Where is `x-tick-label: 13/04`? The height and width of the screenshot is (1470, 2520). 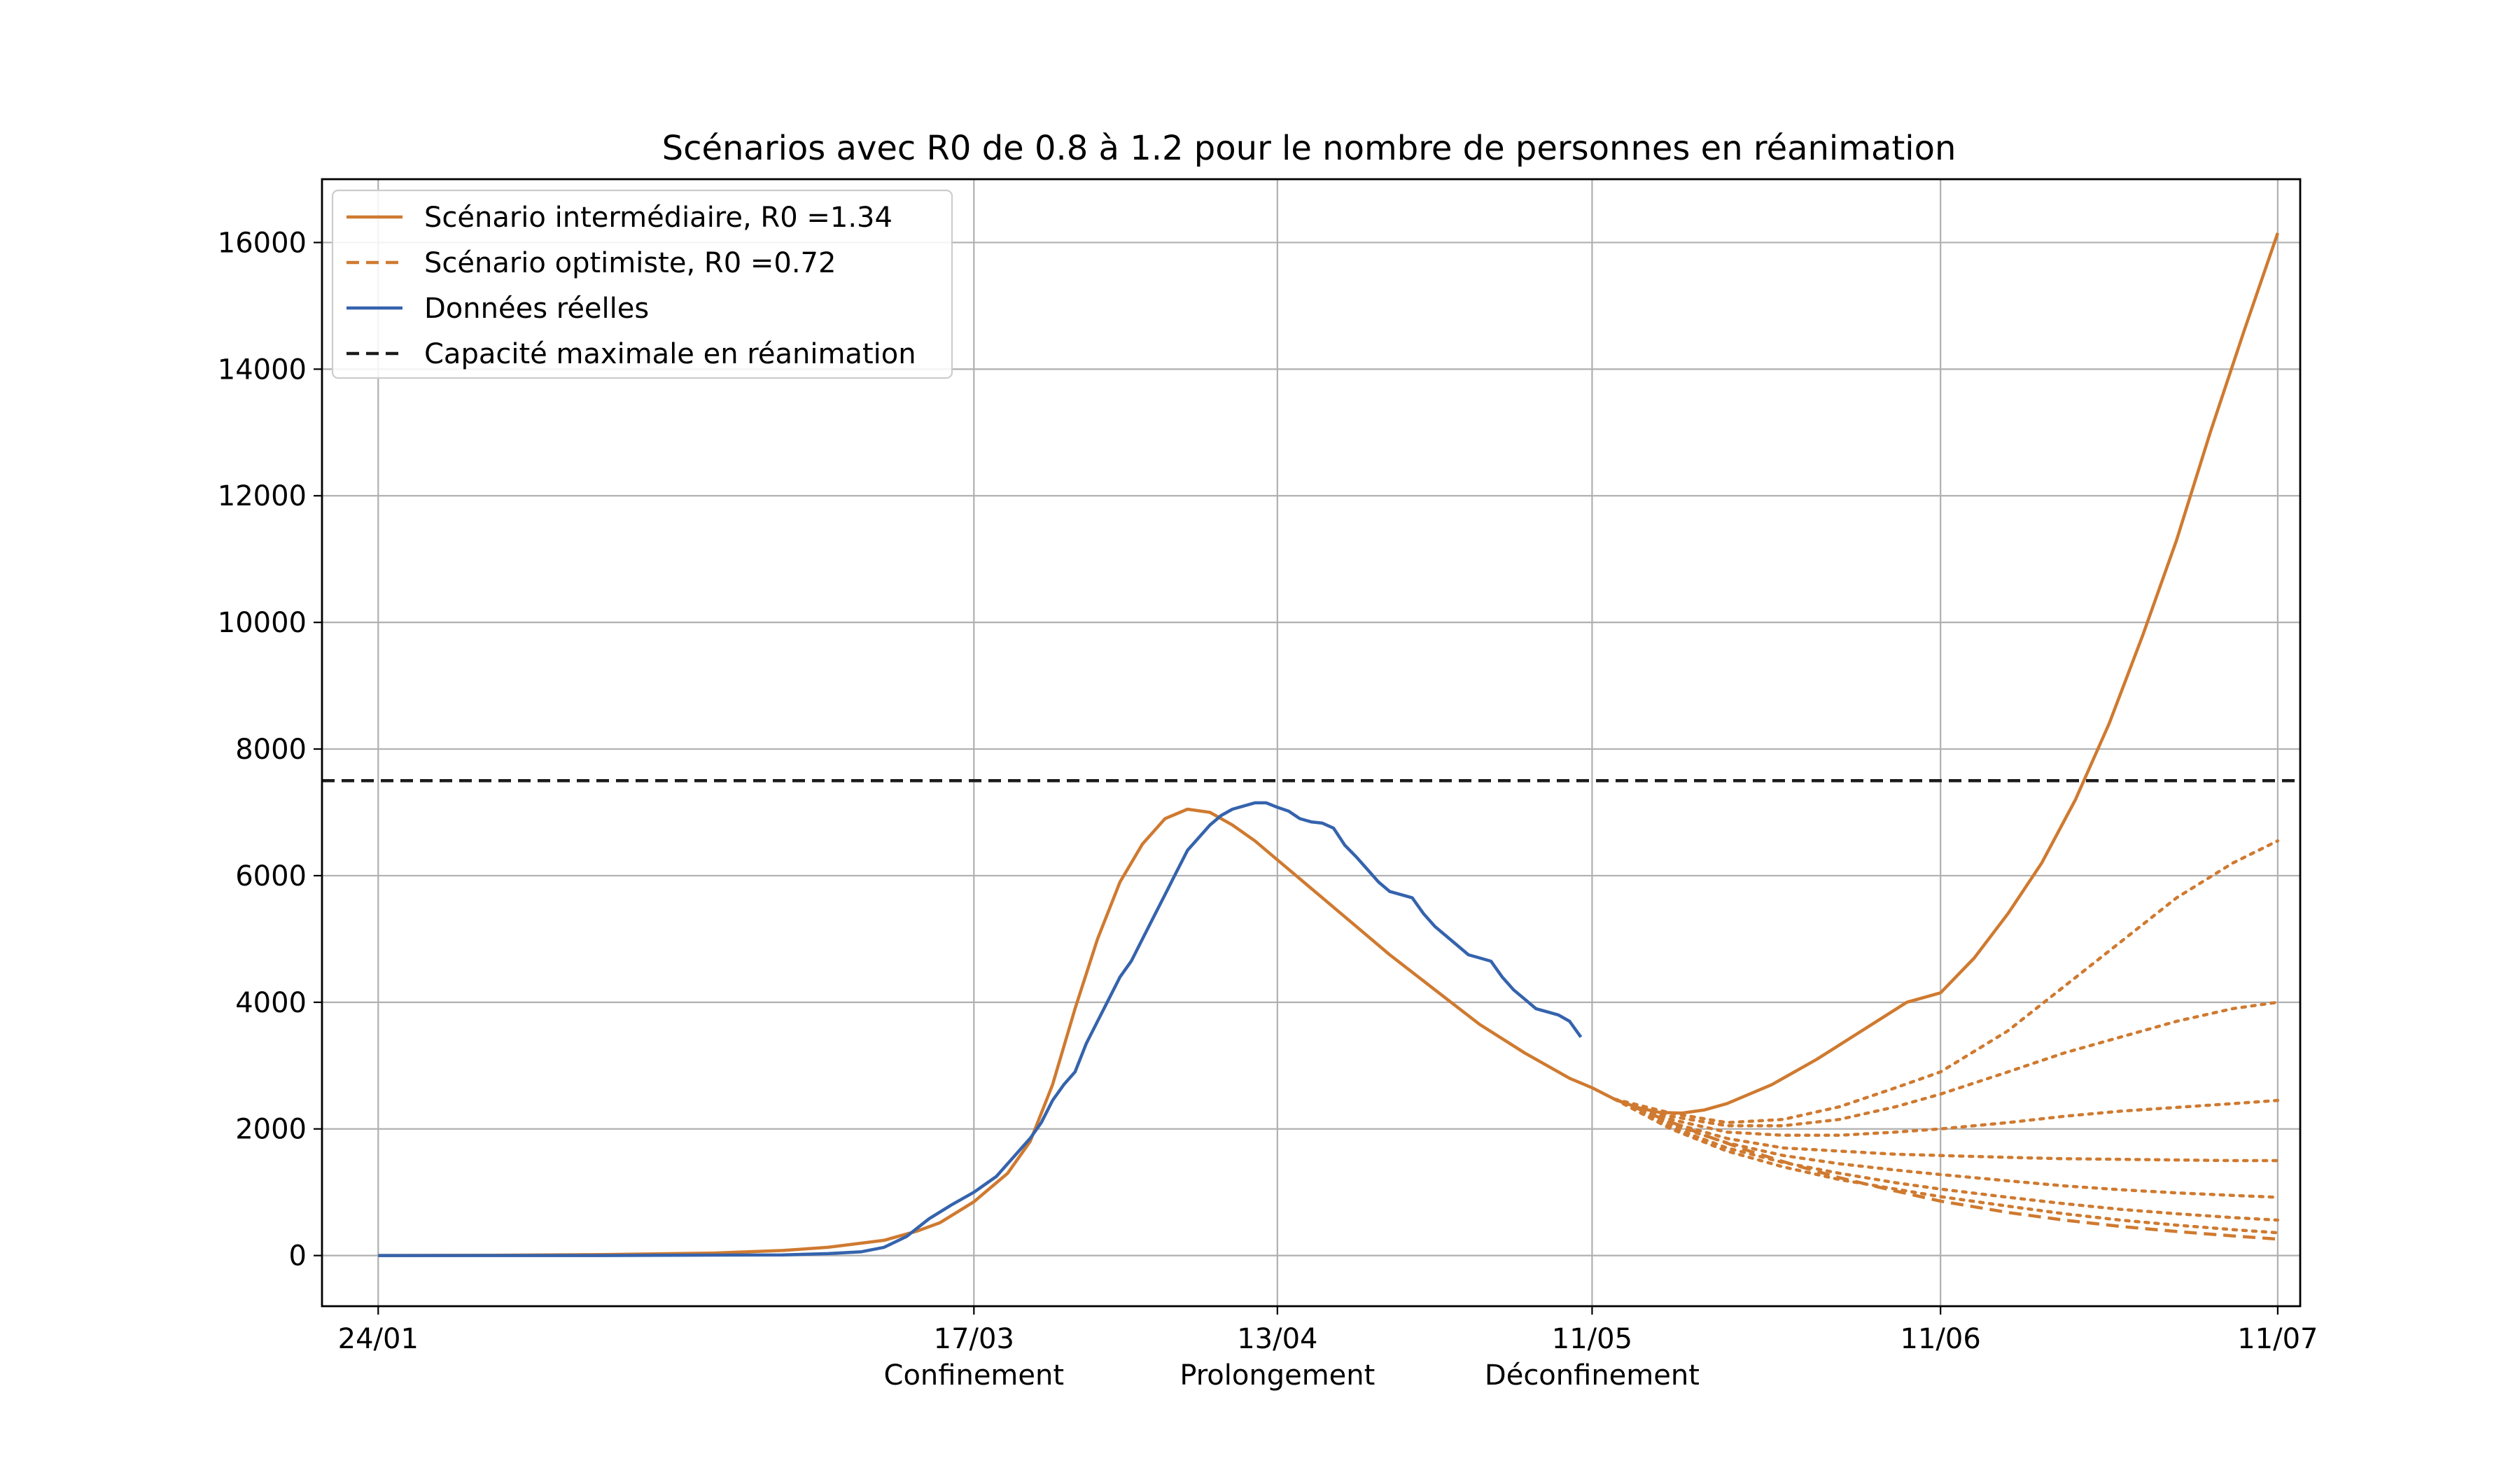 x-tick-label: 13/04 is located at coordinates (1277, 1339).